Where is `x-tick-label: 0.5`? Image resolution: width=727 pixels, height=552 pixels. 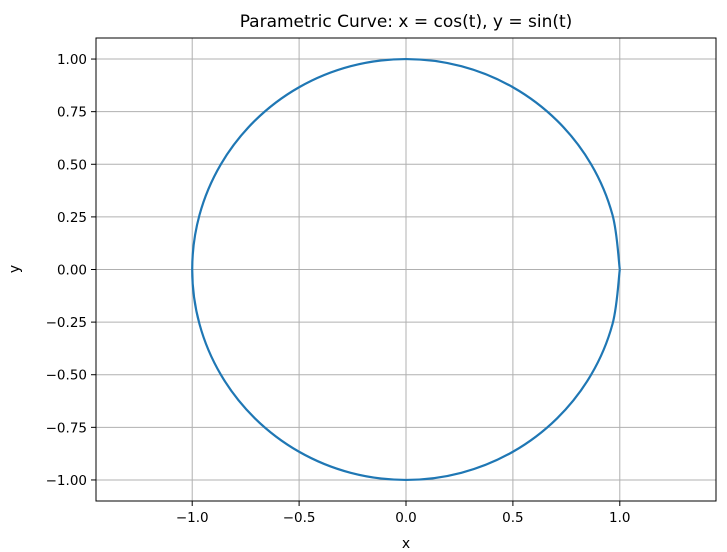 x-tick-label: 0.5 is located at coordinates (512, 518).